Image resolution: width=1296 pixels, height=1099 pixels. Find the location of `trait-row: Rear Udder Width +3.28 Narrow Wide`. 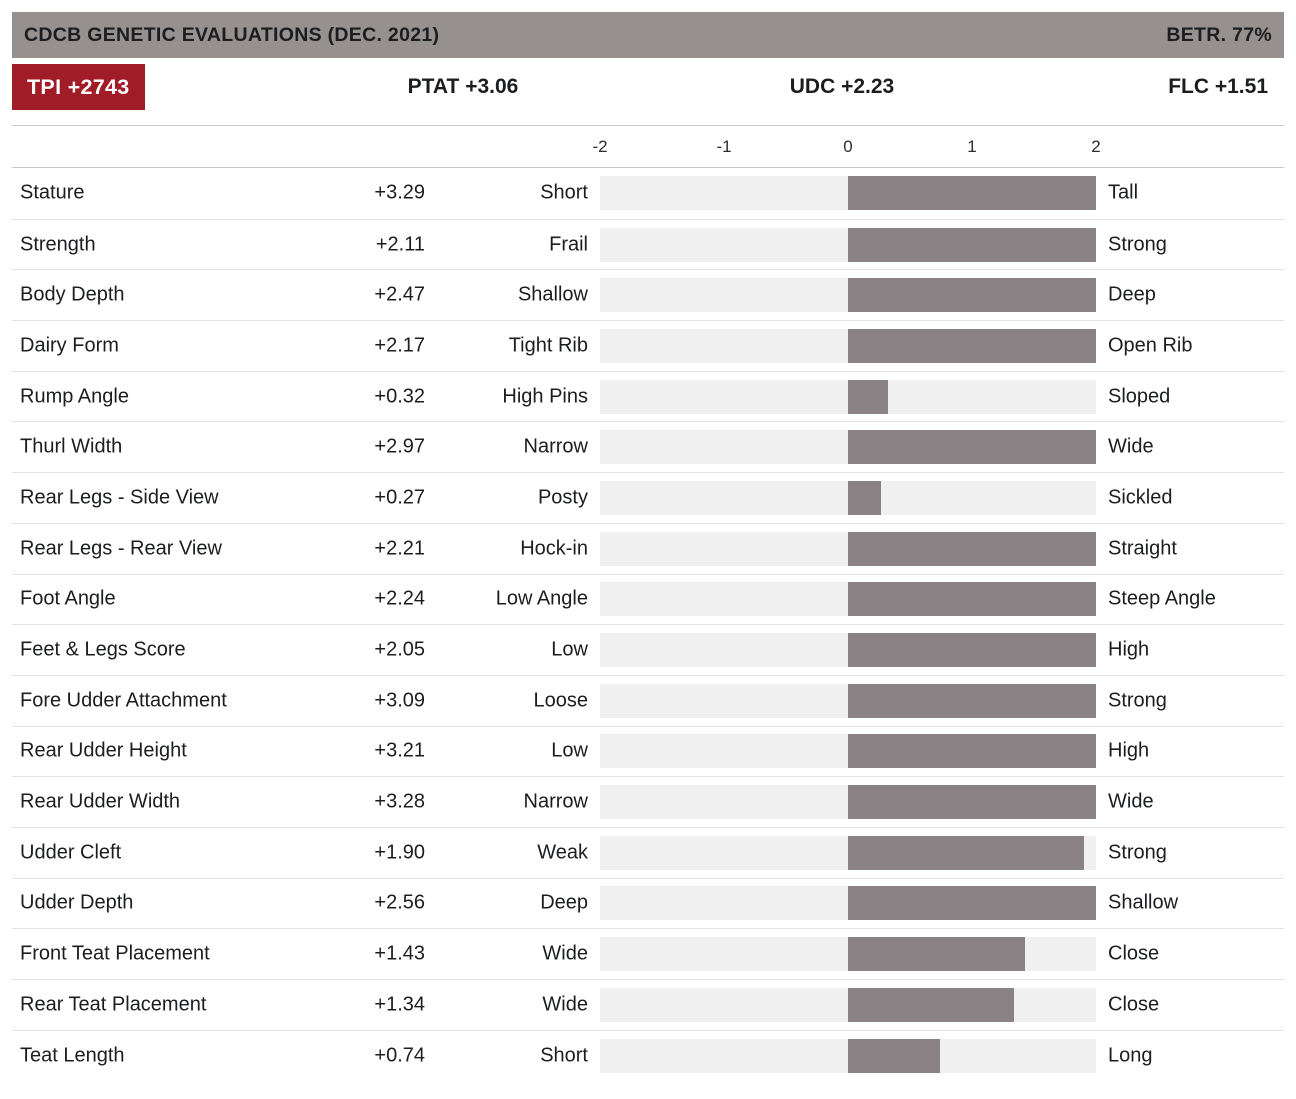

trait-row: Rear Udder Width +3.28 Narrow Wide is located at coordinates (648, 801).